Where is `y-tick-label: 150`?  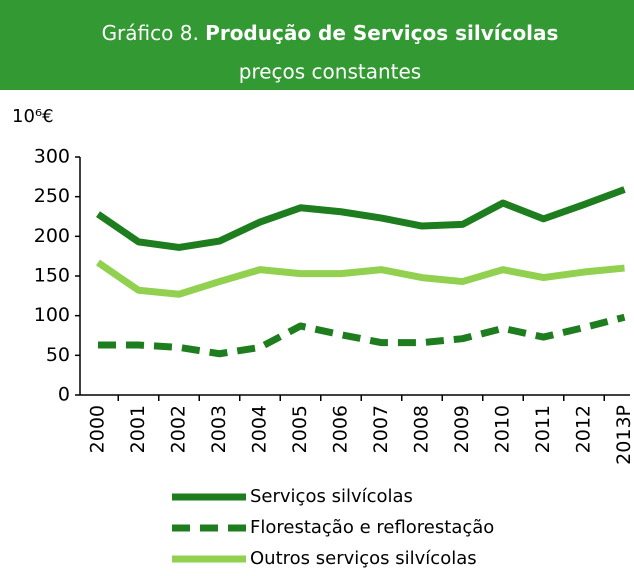 y-tick-label: 150 is located at coordinates (52, 276).